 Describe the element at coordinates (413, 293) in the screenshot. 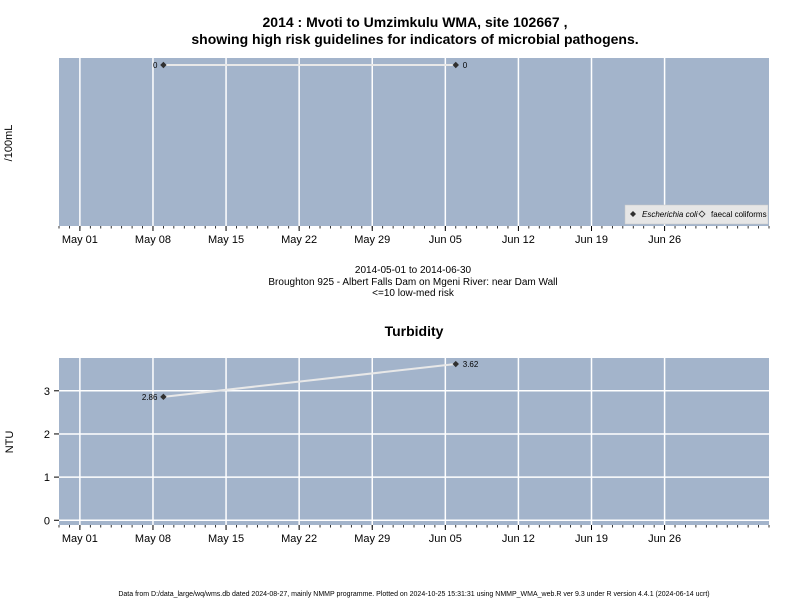

I see `risk-category-text: <=10 low-med risk` at that location.